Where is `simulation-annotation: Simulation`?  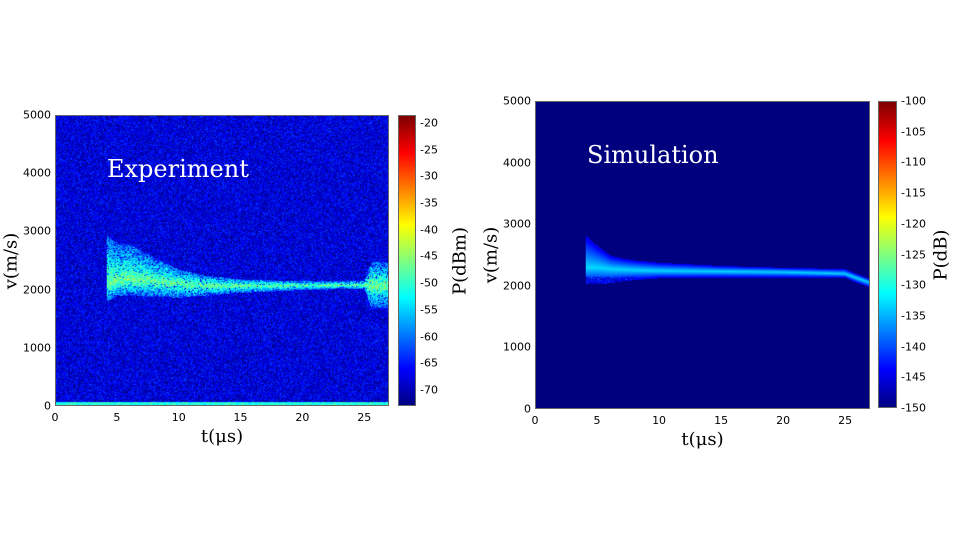
simulation-annotation: Simulation is located at coordinates (653, 155).